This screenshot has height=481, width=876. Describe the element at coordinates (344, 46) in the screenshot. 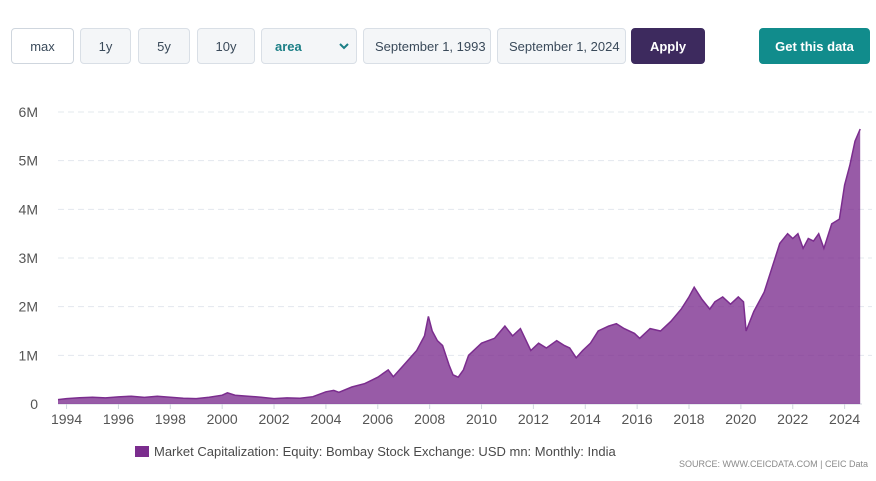

I see `chevron-down-icon` at that location.